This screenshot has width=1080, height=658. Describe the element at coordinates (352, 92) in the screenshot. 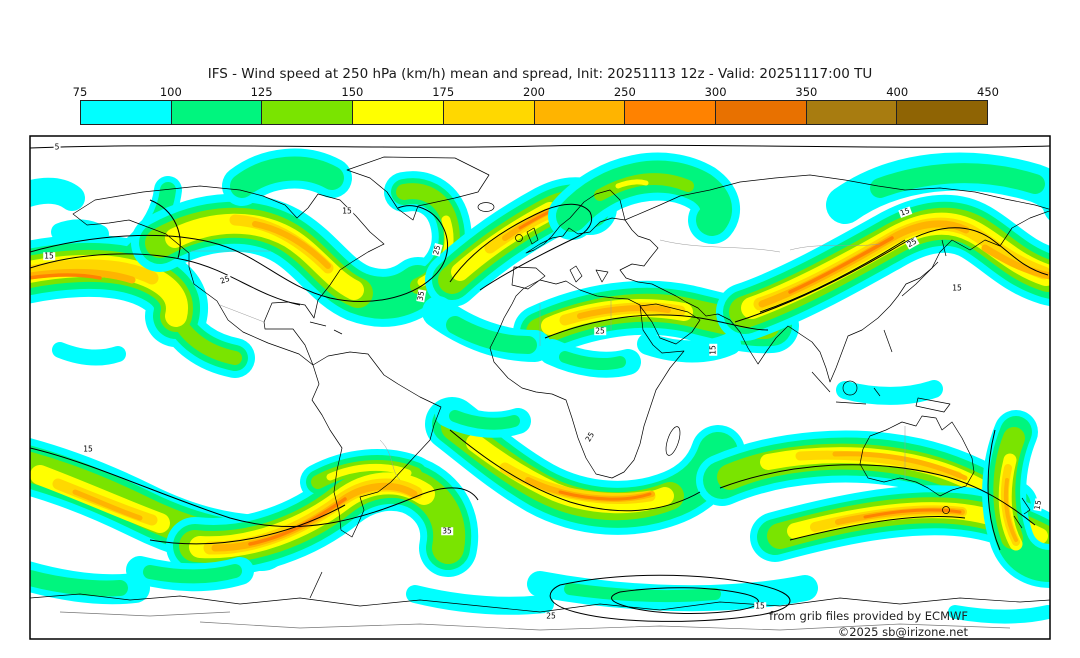

I see `colorbar-tick: 150` at that location.